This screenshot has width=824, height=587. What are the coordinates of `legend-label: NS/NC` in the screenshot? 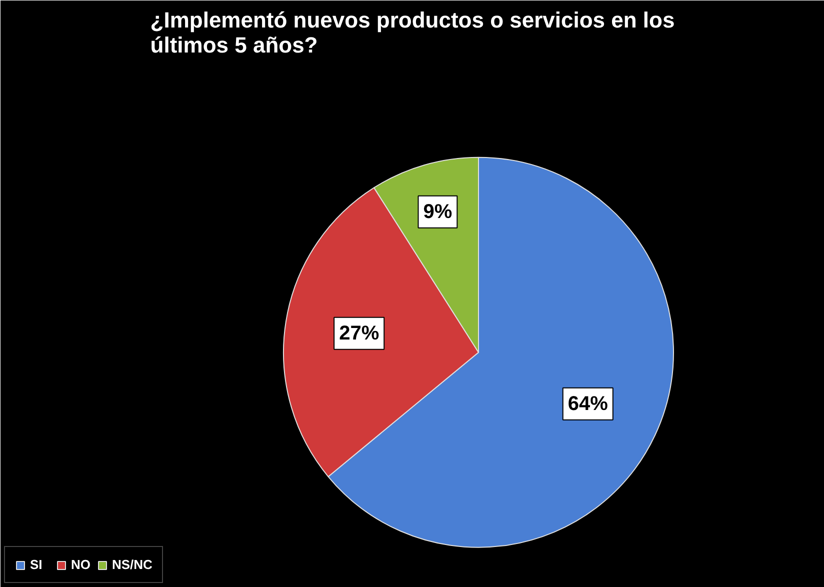 It's located at (132, 564).